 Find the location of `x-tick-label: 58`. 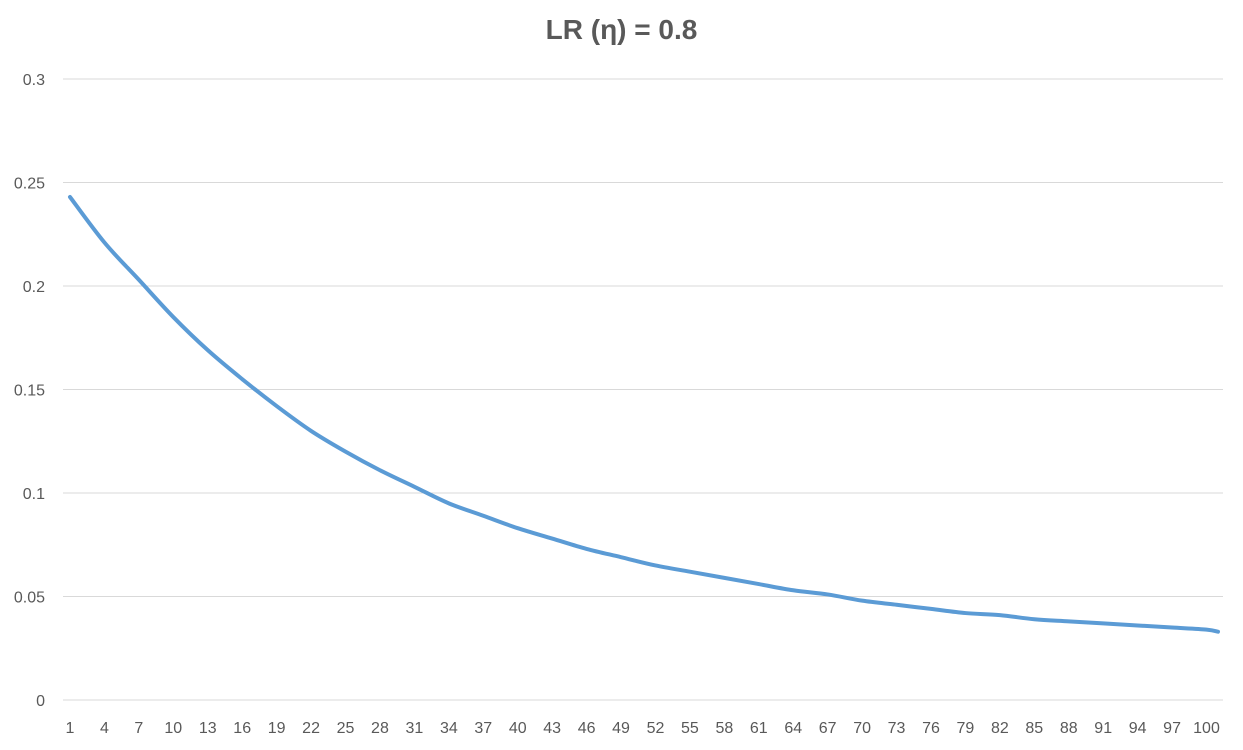

x-tick-label: 58 is located at coordinates (724, 728).